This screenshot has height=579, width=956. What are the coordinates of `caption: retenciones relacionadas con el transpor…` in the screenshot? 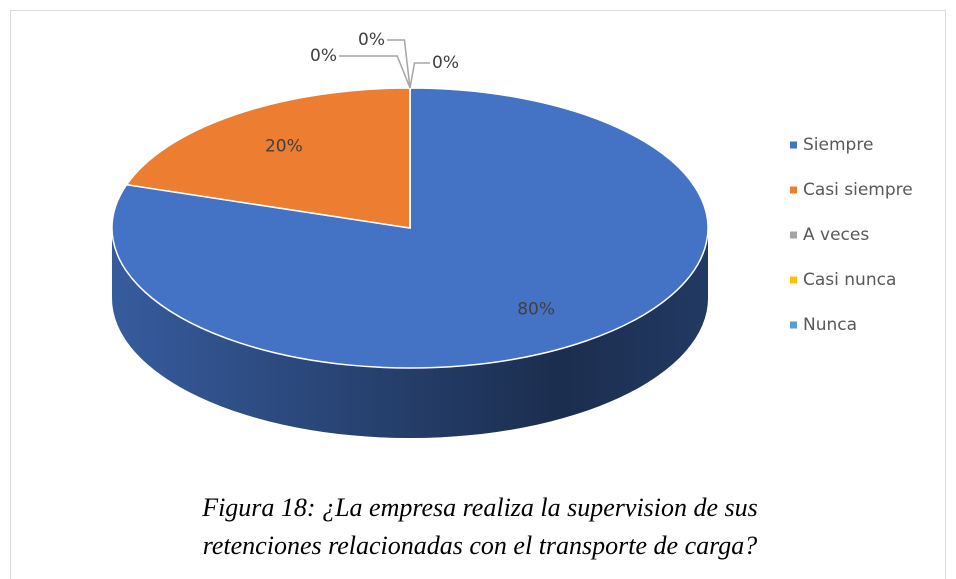 It's located at (480, 545).